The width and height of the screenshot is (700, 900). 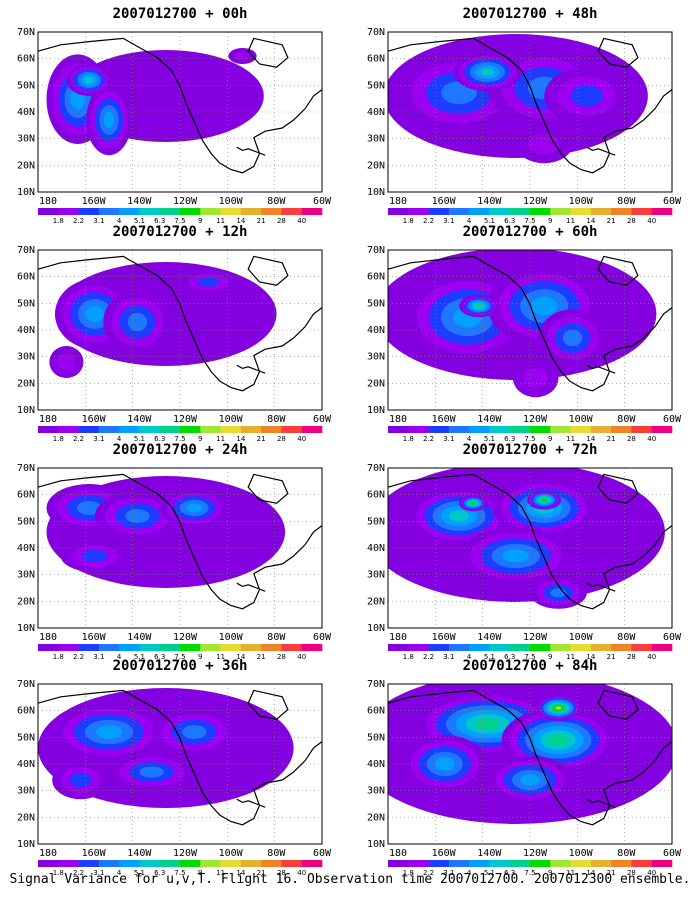 What do you see at coordinates (530, 450) in the screenshot?
I see `panel-title: 2007012700 + 72h` at bounding box center [530, 450].